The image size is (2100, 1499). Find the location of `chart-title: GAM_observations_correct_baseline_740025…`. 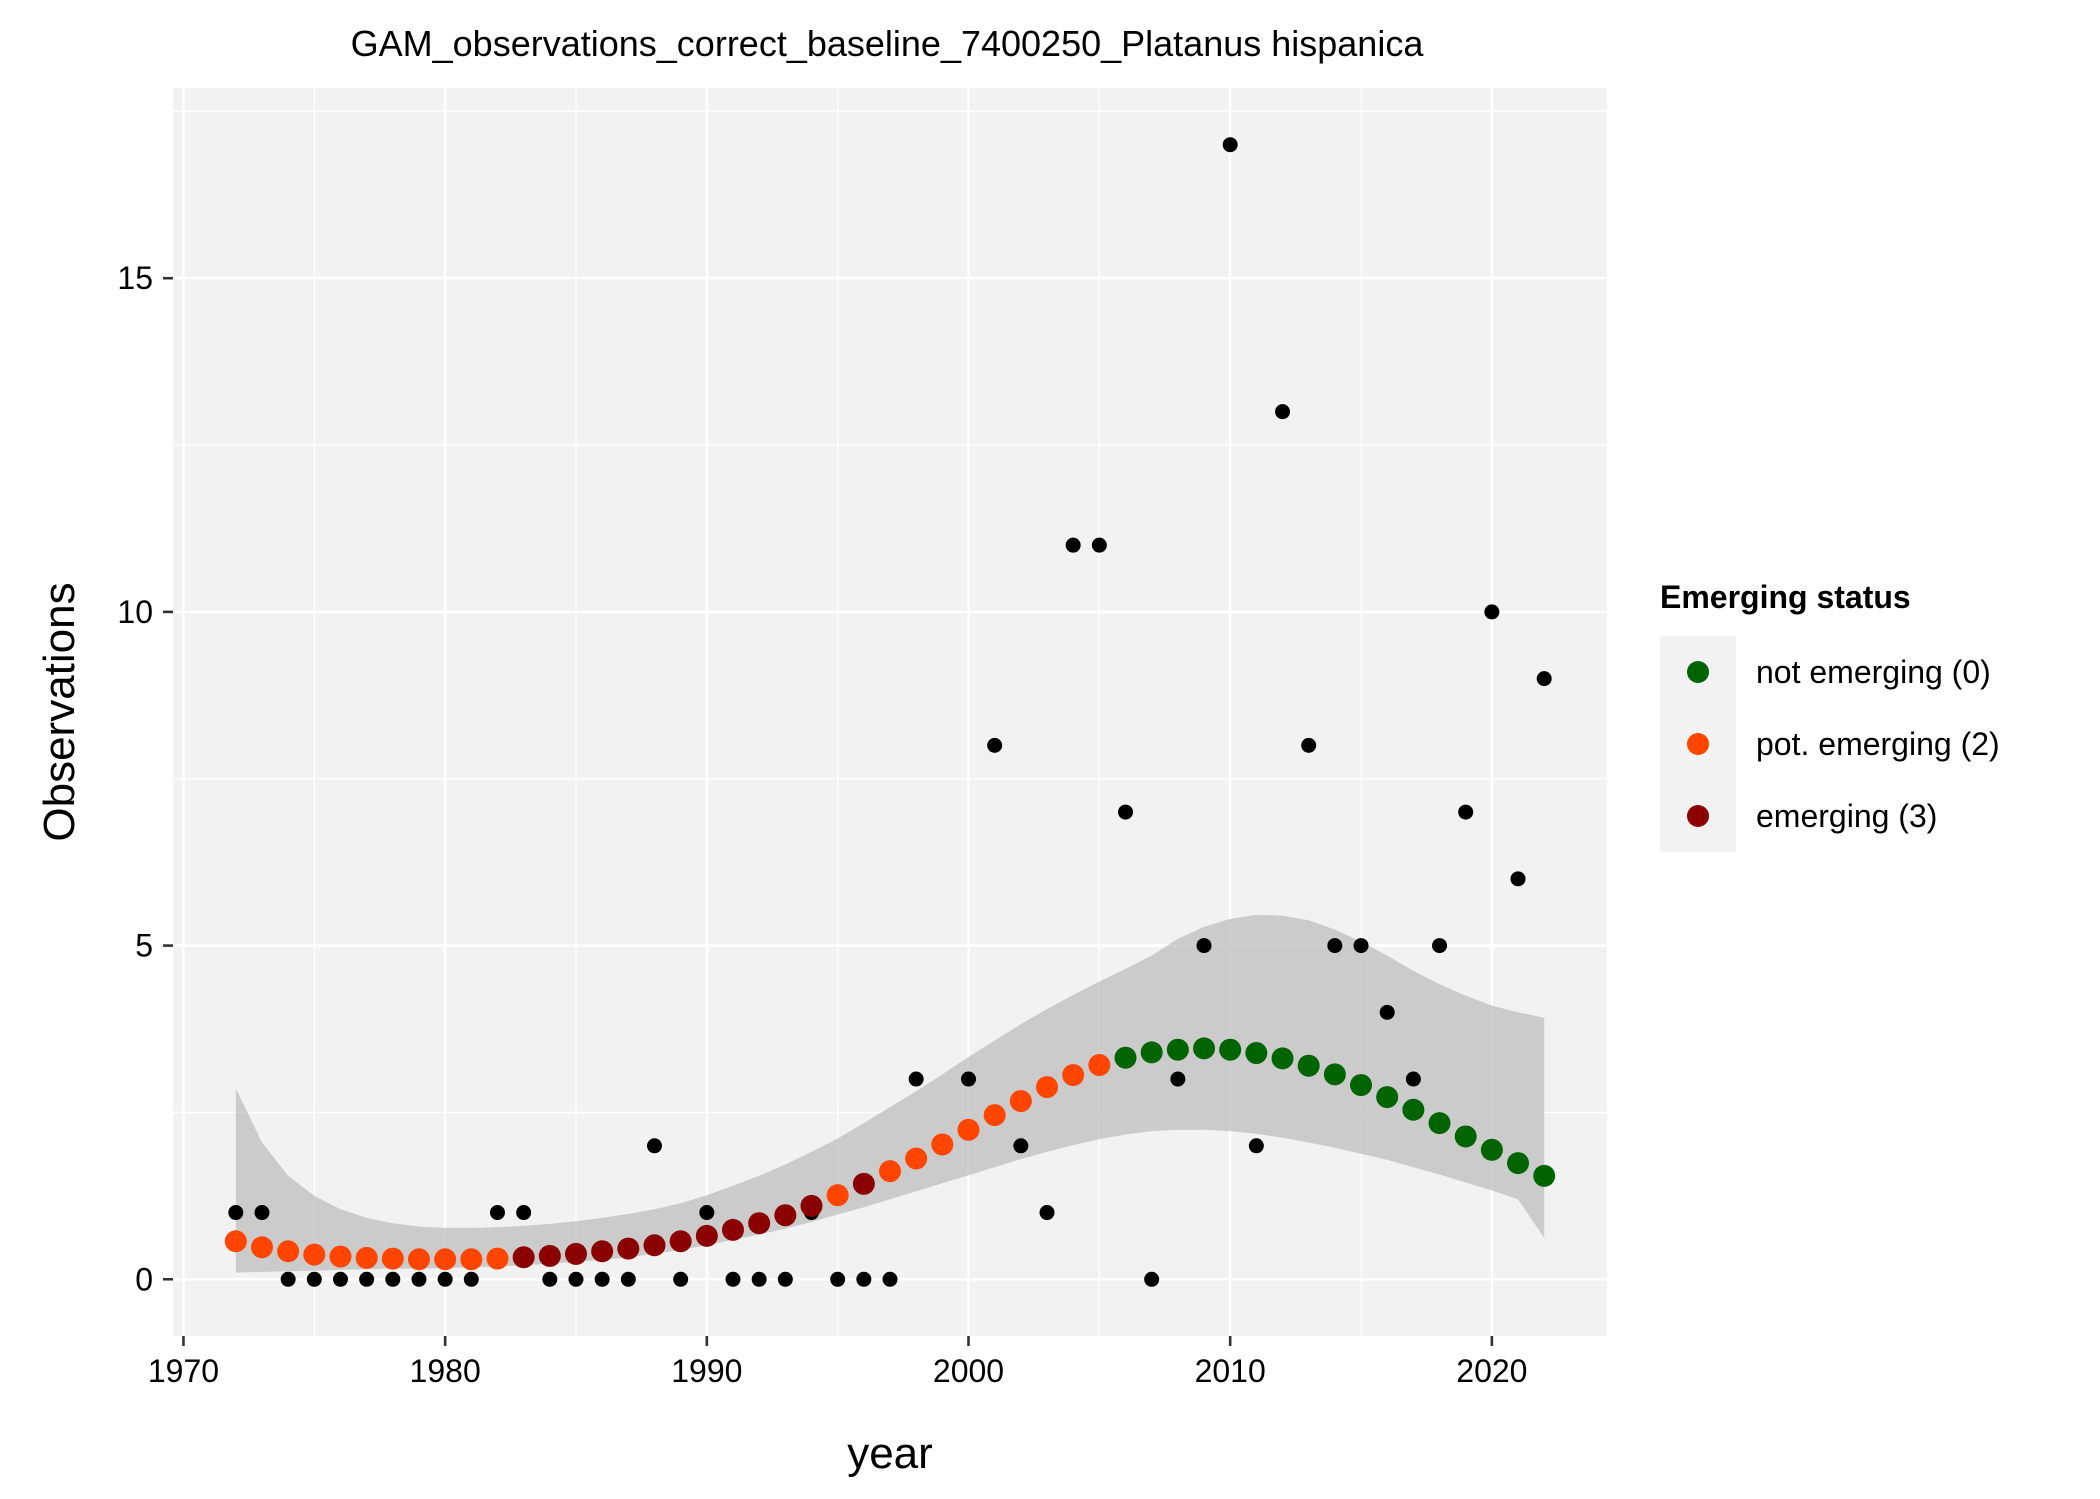

chart-title: GAM_observations_correct_baseline_740025… is located at coordinates (888, 43).